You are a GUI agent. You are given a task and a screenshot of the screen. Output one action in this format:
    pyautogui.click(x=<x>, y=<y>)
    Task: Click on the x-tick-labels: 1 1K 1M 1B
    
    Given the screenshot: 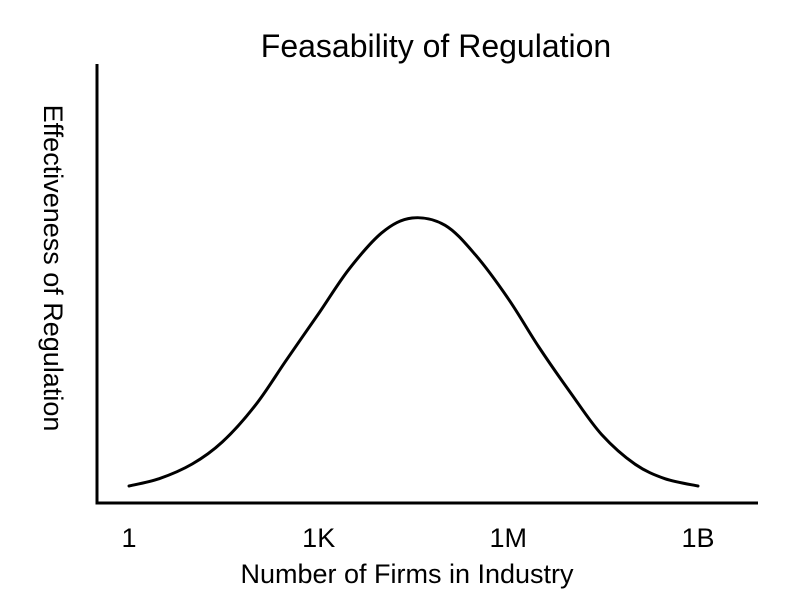 What is the action you would take?
    pyautogui.click(x=417, y=538)
    